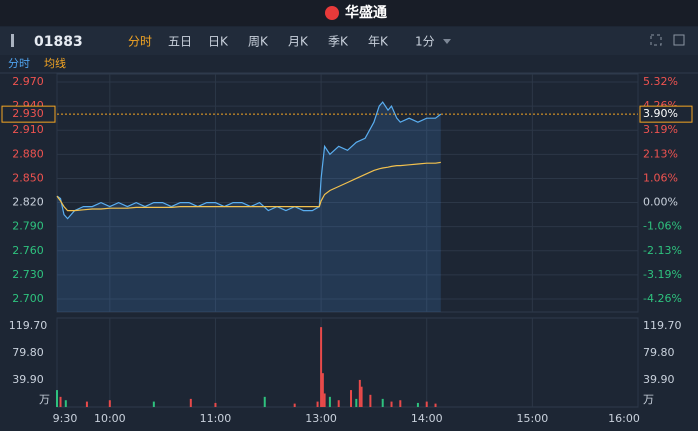 The height and width of the screenshot is (431, 698). What do you see at coordinates (425, 42) in the screenshot?
I see `tab: 1分` at bounding box center [425, 42].